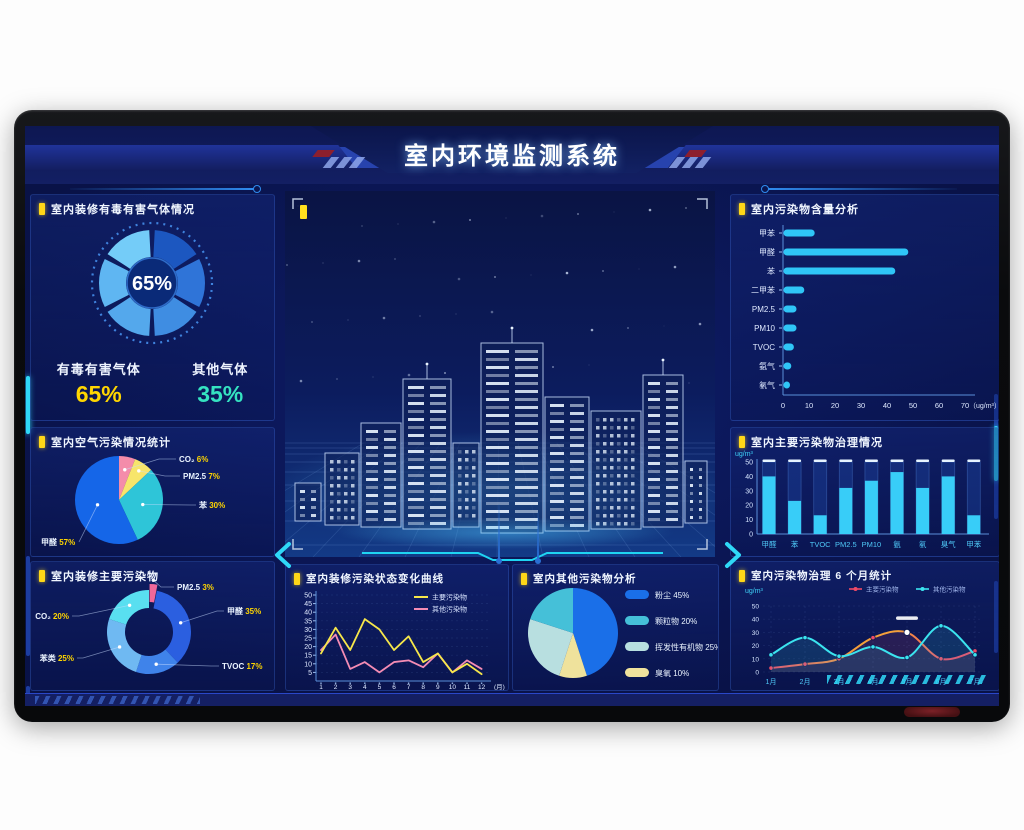 The image size is (1024, 830). I want to click on panel-title: 室内装修污染状态变化曲线, so click(375, 579).